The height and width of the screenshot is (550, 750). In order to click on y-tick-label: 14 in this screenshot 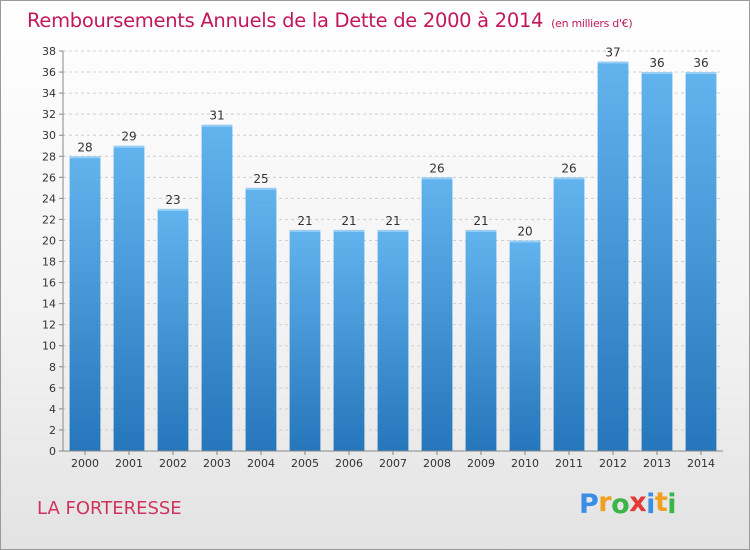, I will do `click(49, 304)`.